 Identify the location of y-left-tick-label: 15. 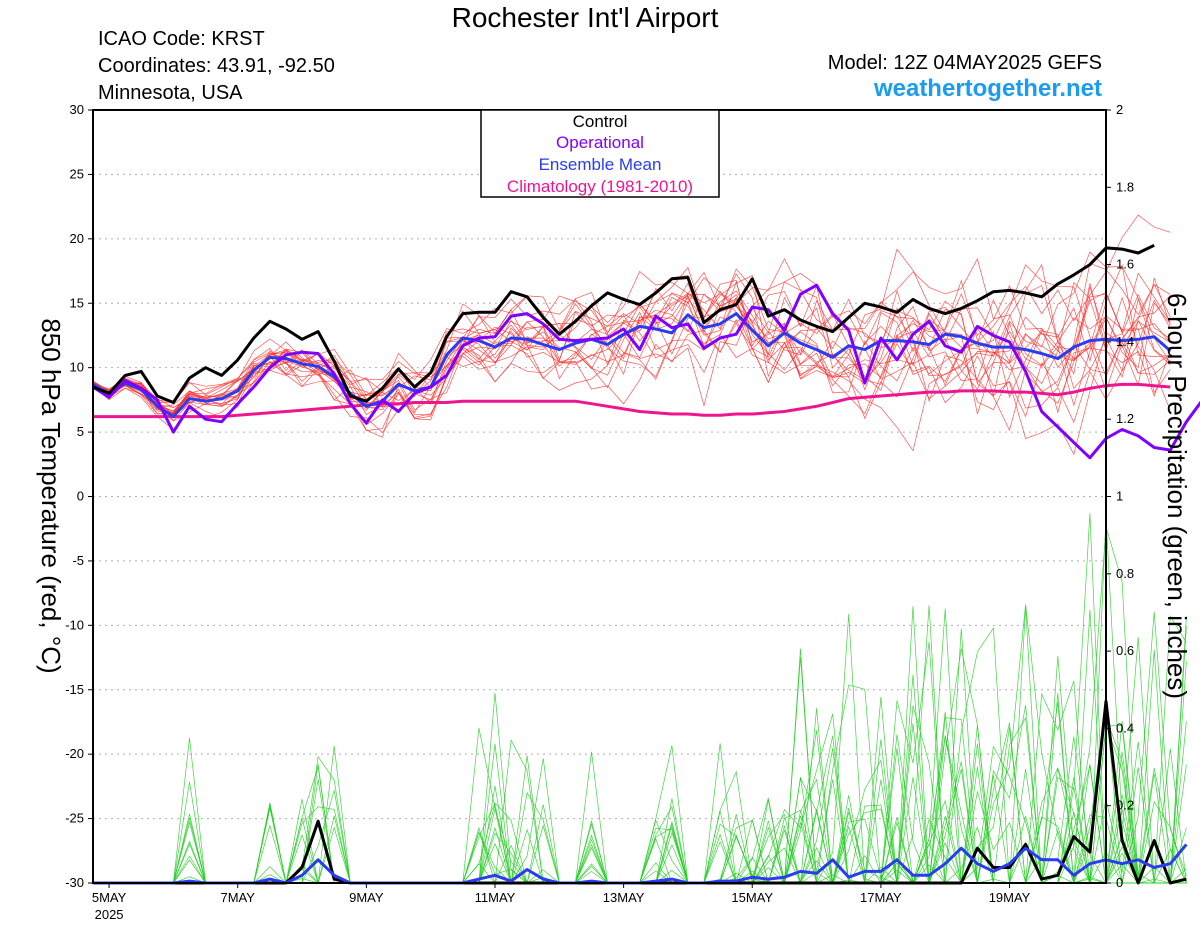
(77, 302).